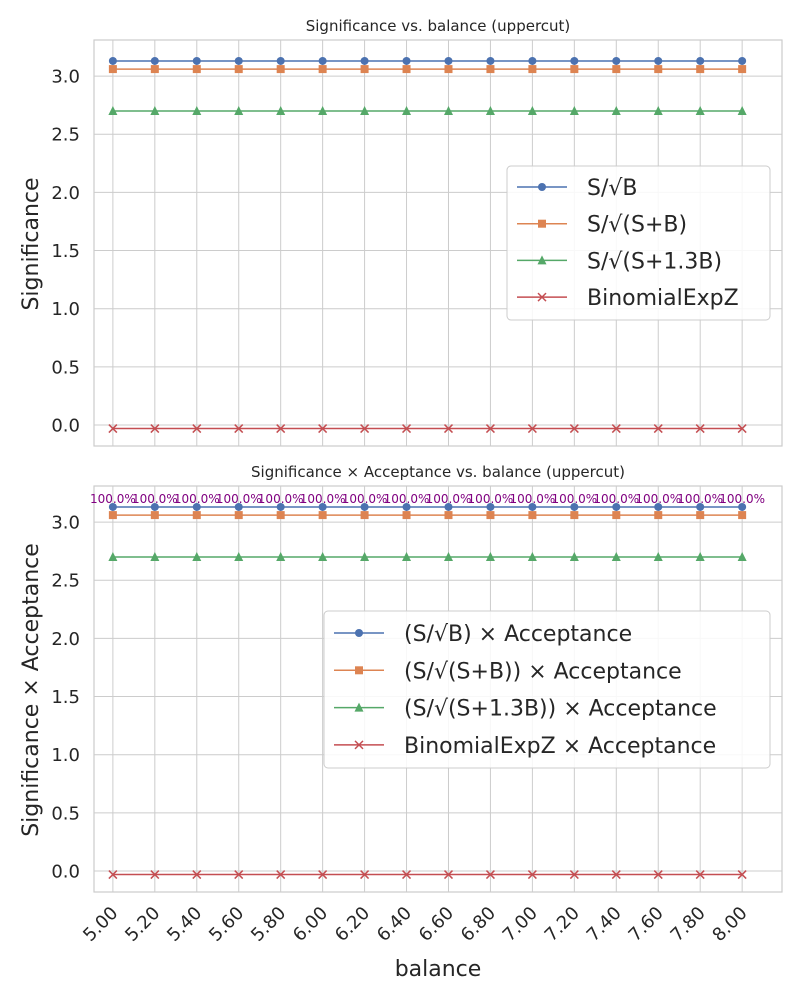  What do you see at coordinates (663, 298) in the screenshot?
I see `legend-label: BinomialExpZ` at bounding box center [663, 298].